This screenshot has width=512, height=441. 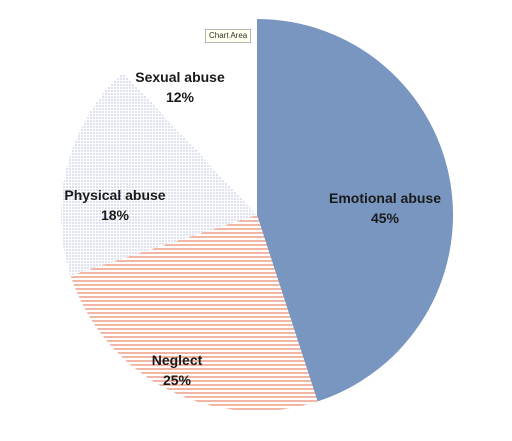 I want to click on slice-label-physical-abuse: Physical abuse 18%, so click(x=114, y=205).